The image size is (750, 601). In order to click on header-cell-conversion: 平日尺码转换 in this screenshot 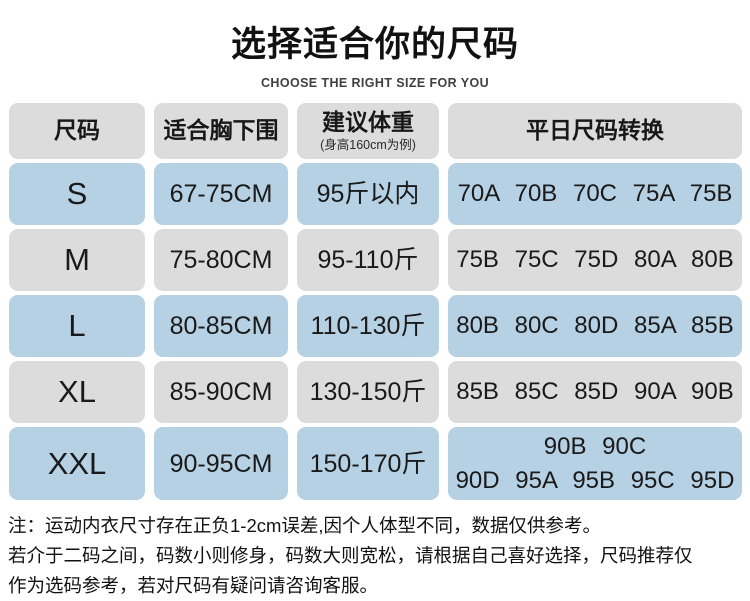, I will do `click(595, 131)`.